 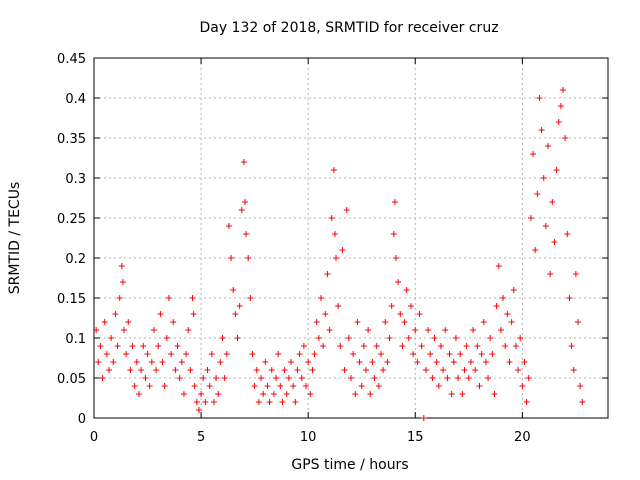 What do you see at coordinates (522, 437) in the screenshot?
I see `x-tick-label: 20` at bounding box center [522, 437].